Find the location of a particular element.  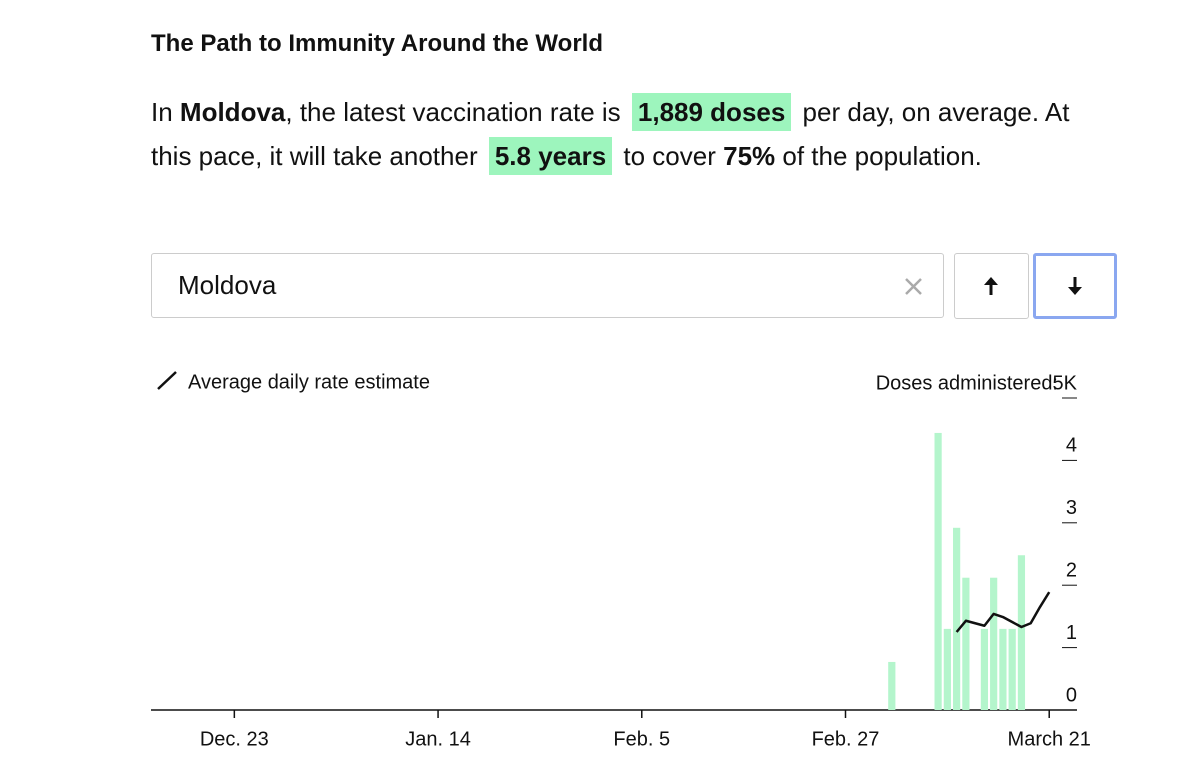

y-tick-label: 4 is located at coordinates (1071, 446).